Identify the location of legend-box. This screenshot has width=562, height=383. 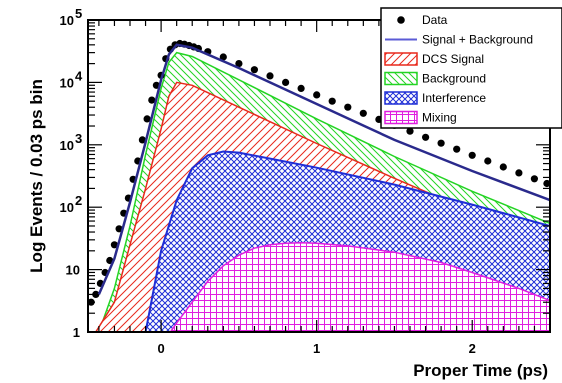
(471, 68).